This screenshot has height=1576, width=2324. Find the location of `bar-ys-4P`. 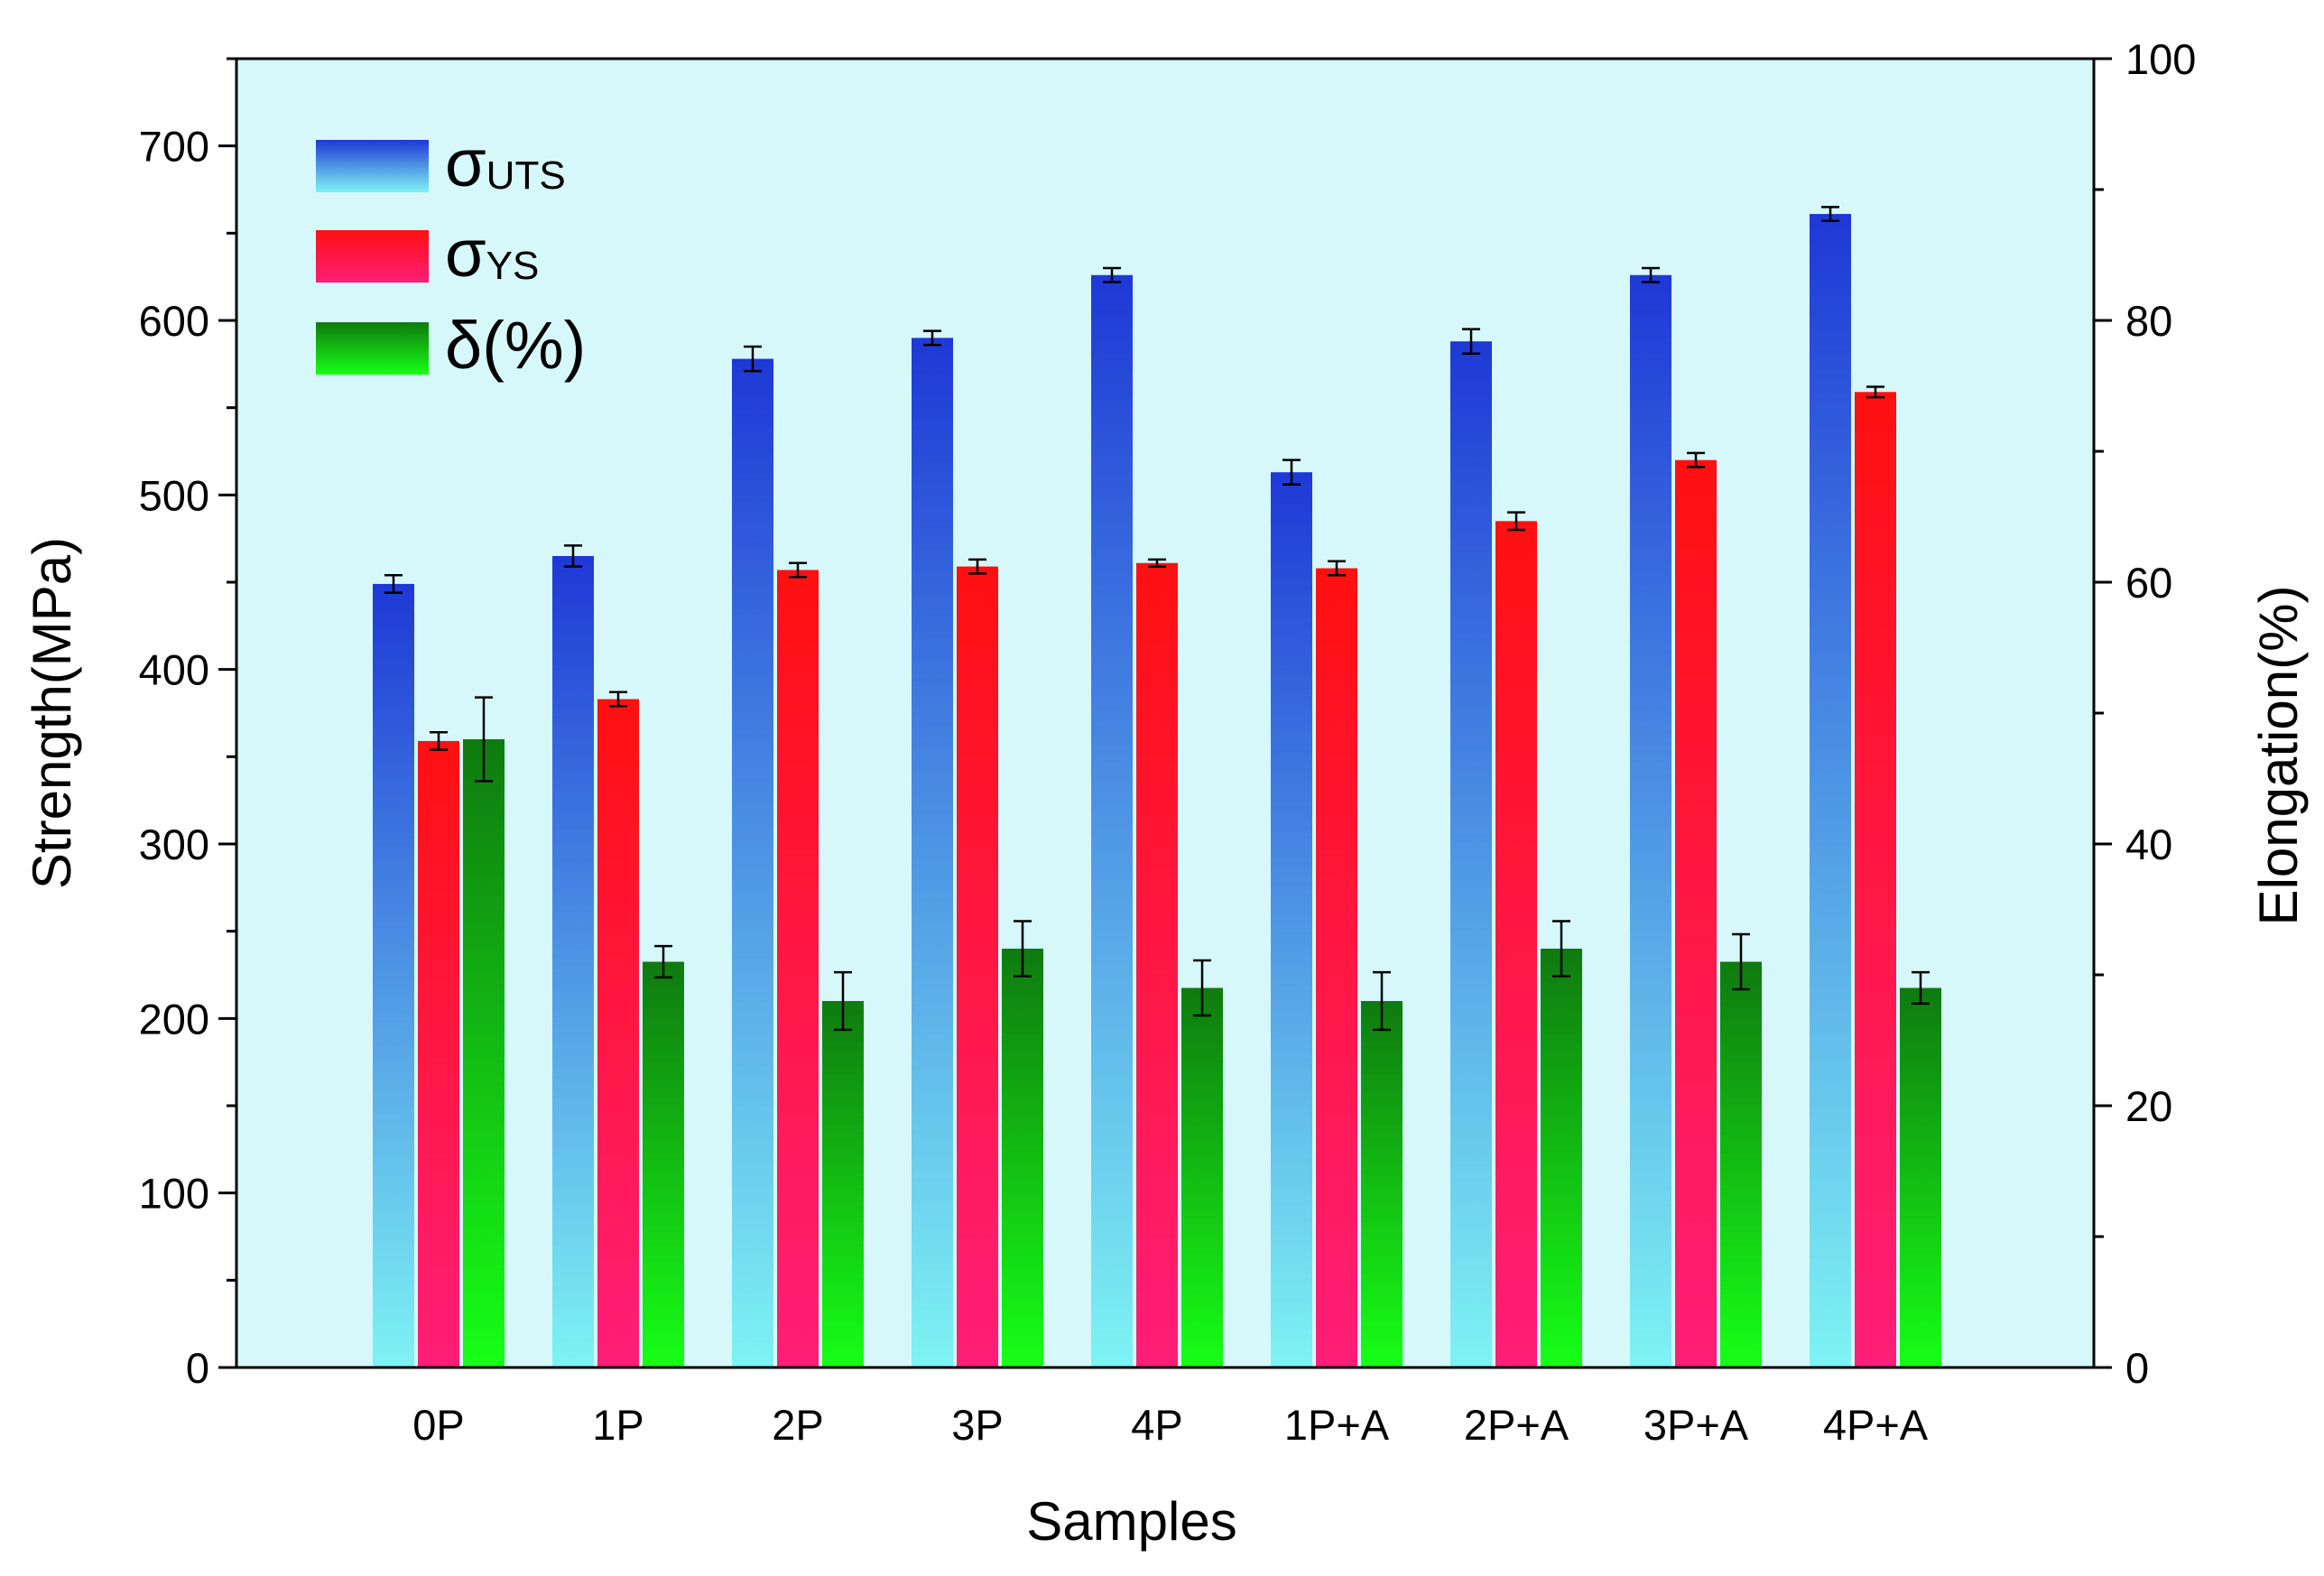

bar-ys-4P is located at coordinates (1157, 964).